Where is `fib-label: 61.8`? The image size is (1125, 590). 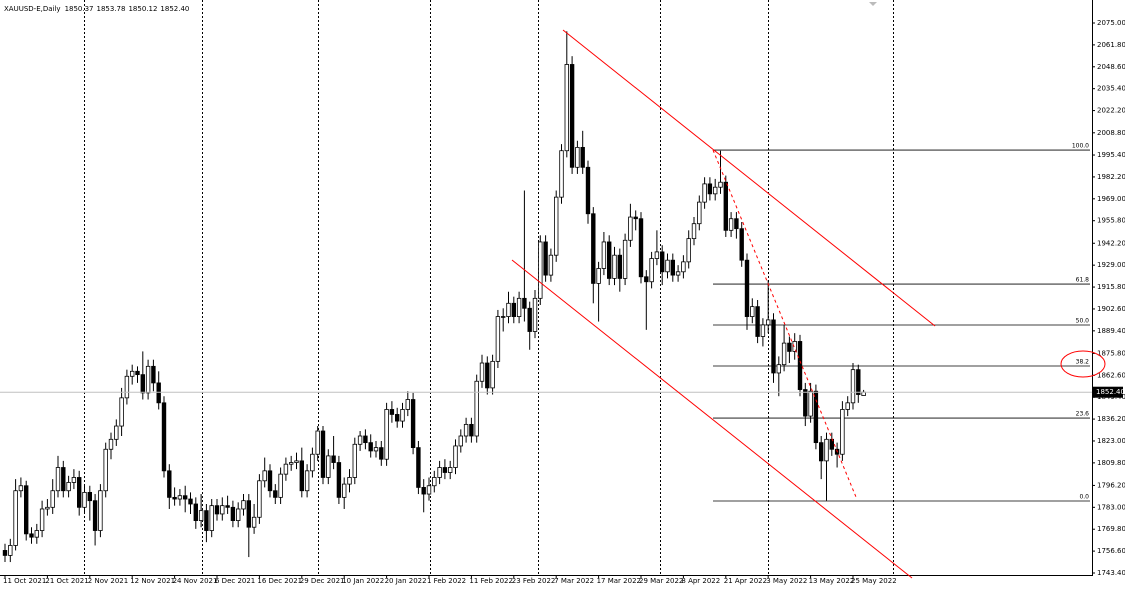
fib-label: 61.8 is located at coordinates (1083, 280).